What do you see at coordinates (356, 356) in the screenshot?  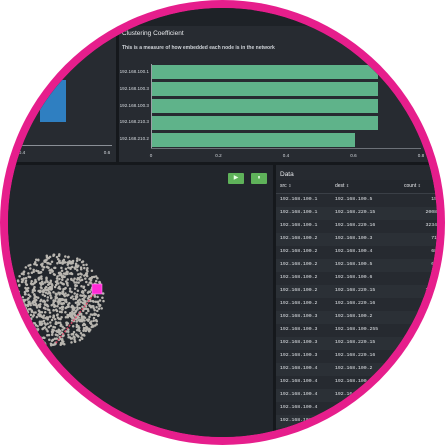 I see `table-row: 192.168.100.3 192.168.220.16` at bounding box center [356, 356].